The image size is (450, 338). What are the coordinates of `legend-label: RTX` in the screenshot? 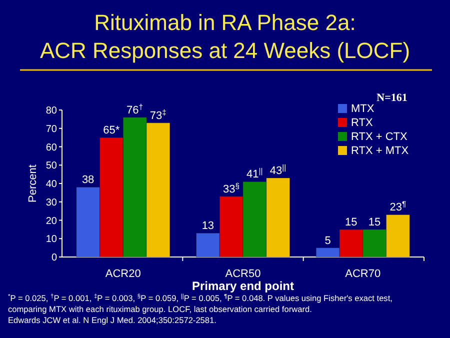 It's located at (362, 123).